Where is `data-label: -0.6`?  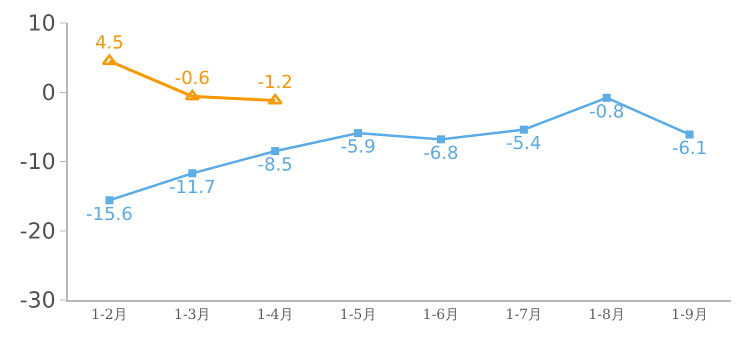
data-label: -0.6 is located at coordinates (192, 79).